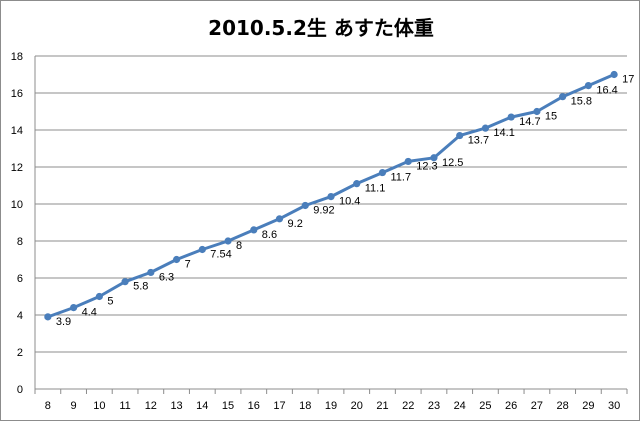 The width and height of the screenshot is (640, 422). Describe the element at coordinates (434, 406) in the screenshot. I see `x-tick-label-23: 23` at that location.